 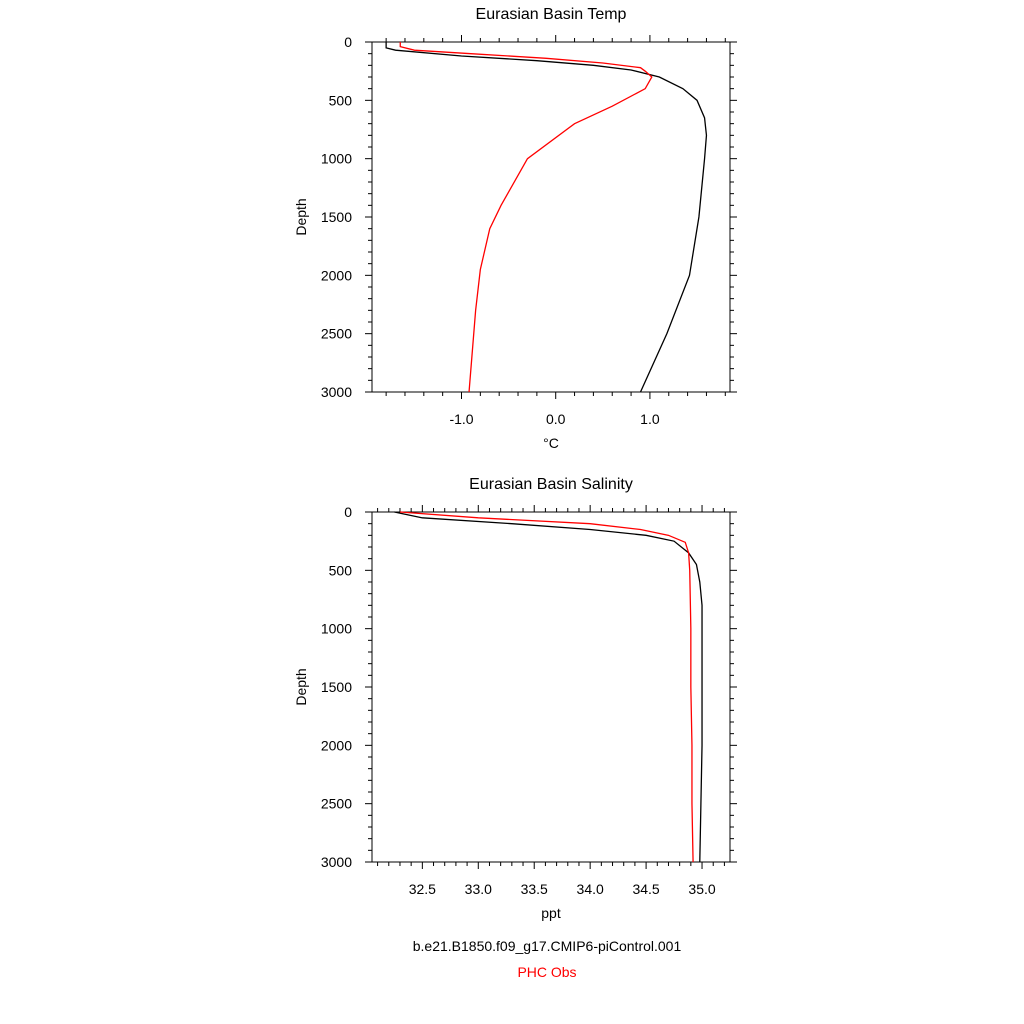 I want to click on legend-case-label: b.e21.B1850.f09_g17.CMIP6-piControl.001, so click(x=547, y=946).